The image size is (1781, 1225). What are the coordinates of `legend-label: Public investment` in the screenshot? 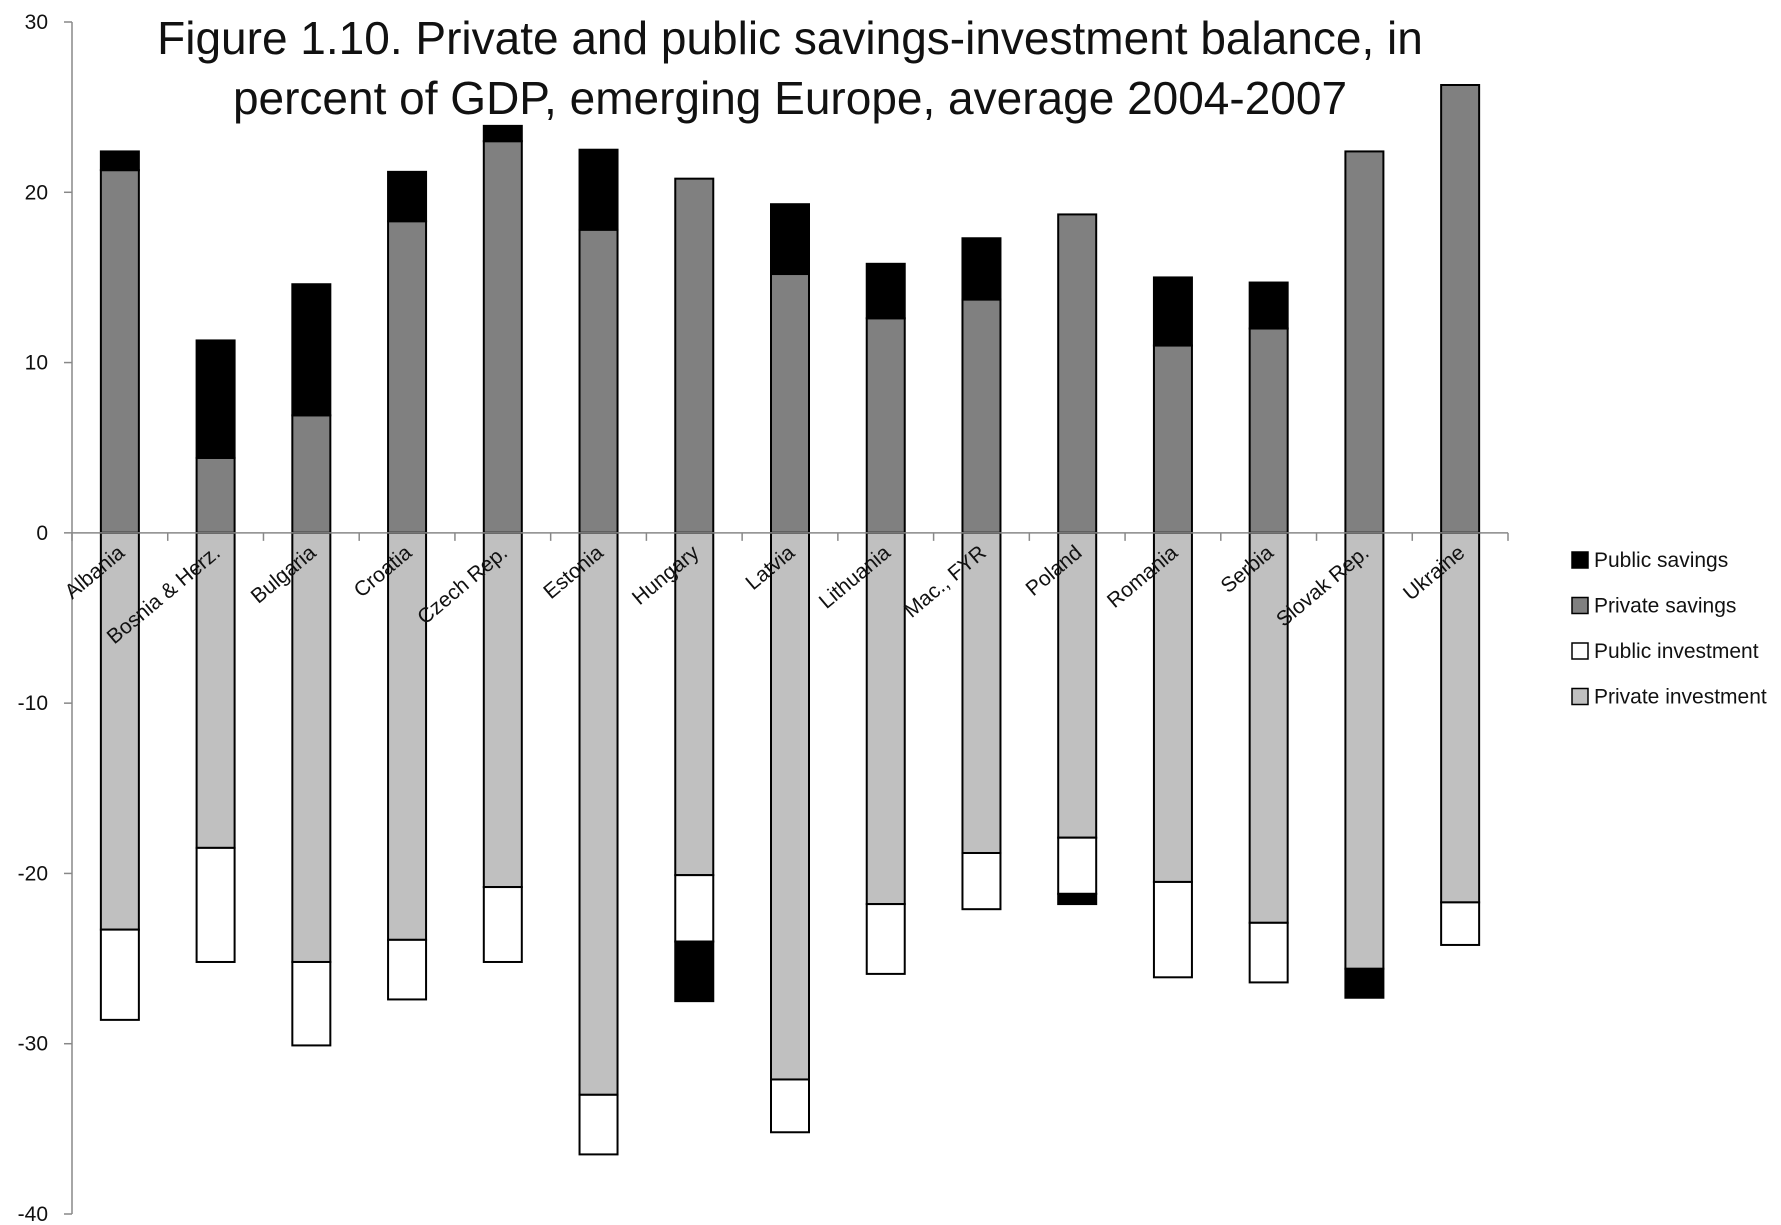 It's located at (1676, 651).